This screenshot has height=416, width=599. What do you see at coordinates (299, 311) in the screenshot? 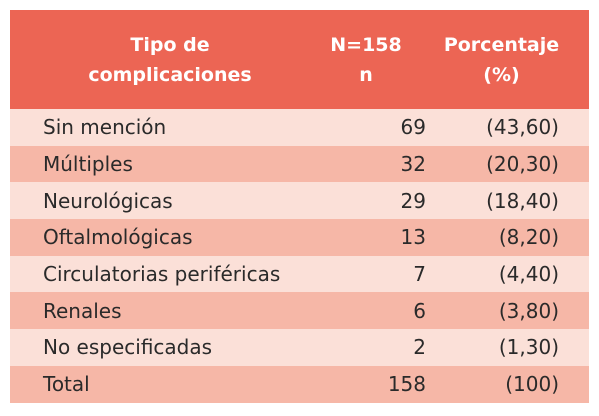
I see `table-row: Renales 6 (3,80)` at bounding box center [299, 311].